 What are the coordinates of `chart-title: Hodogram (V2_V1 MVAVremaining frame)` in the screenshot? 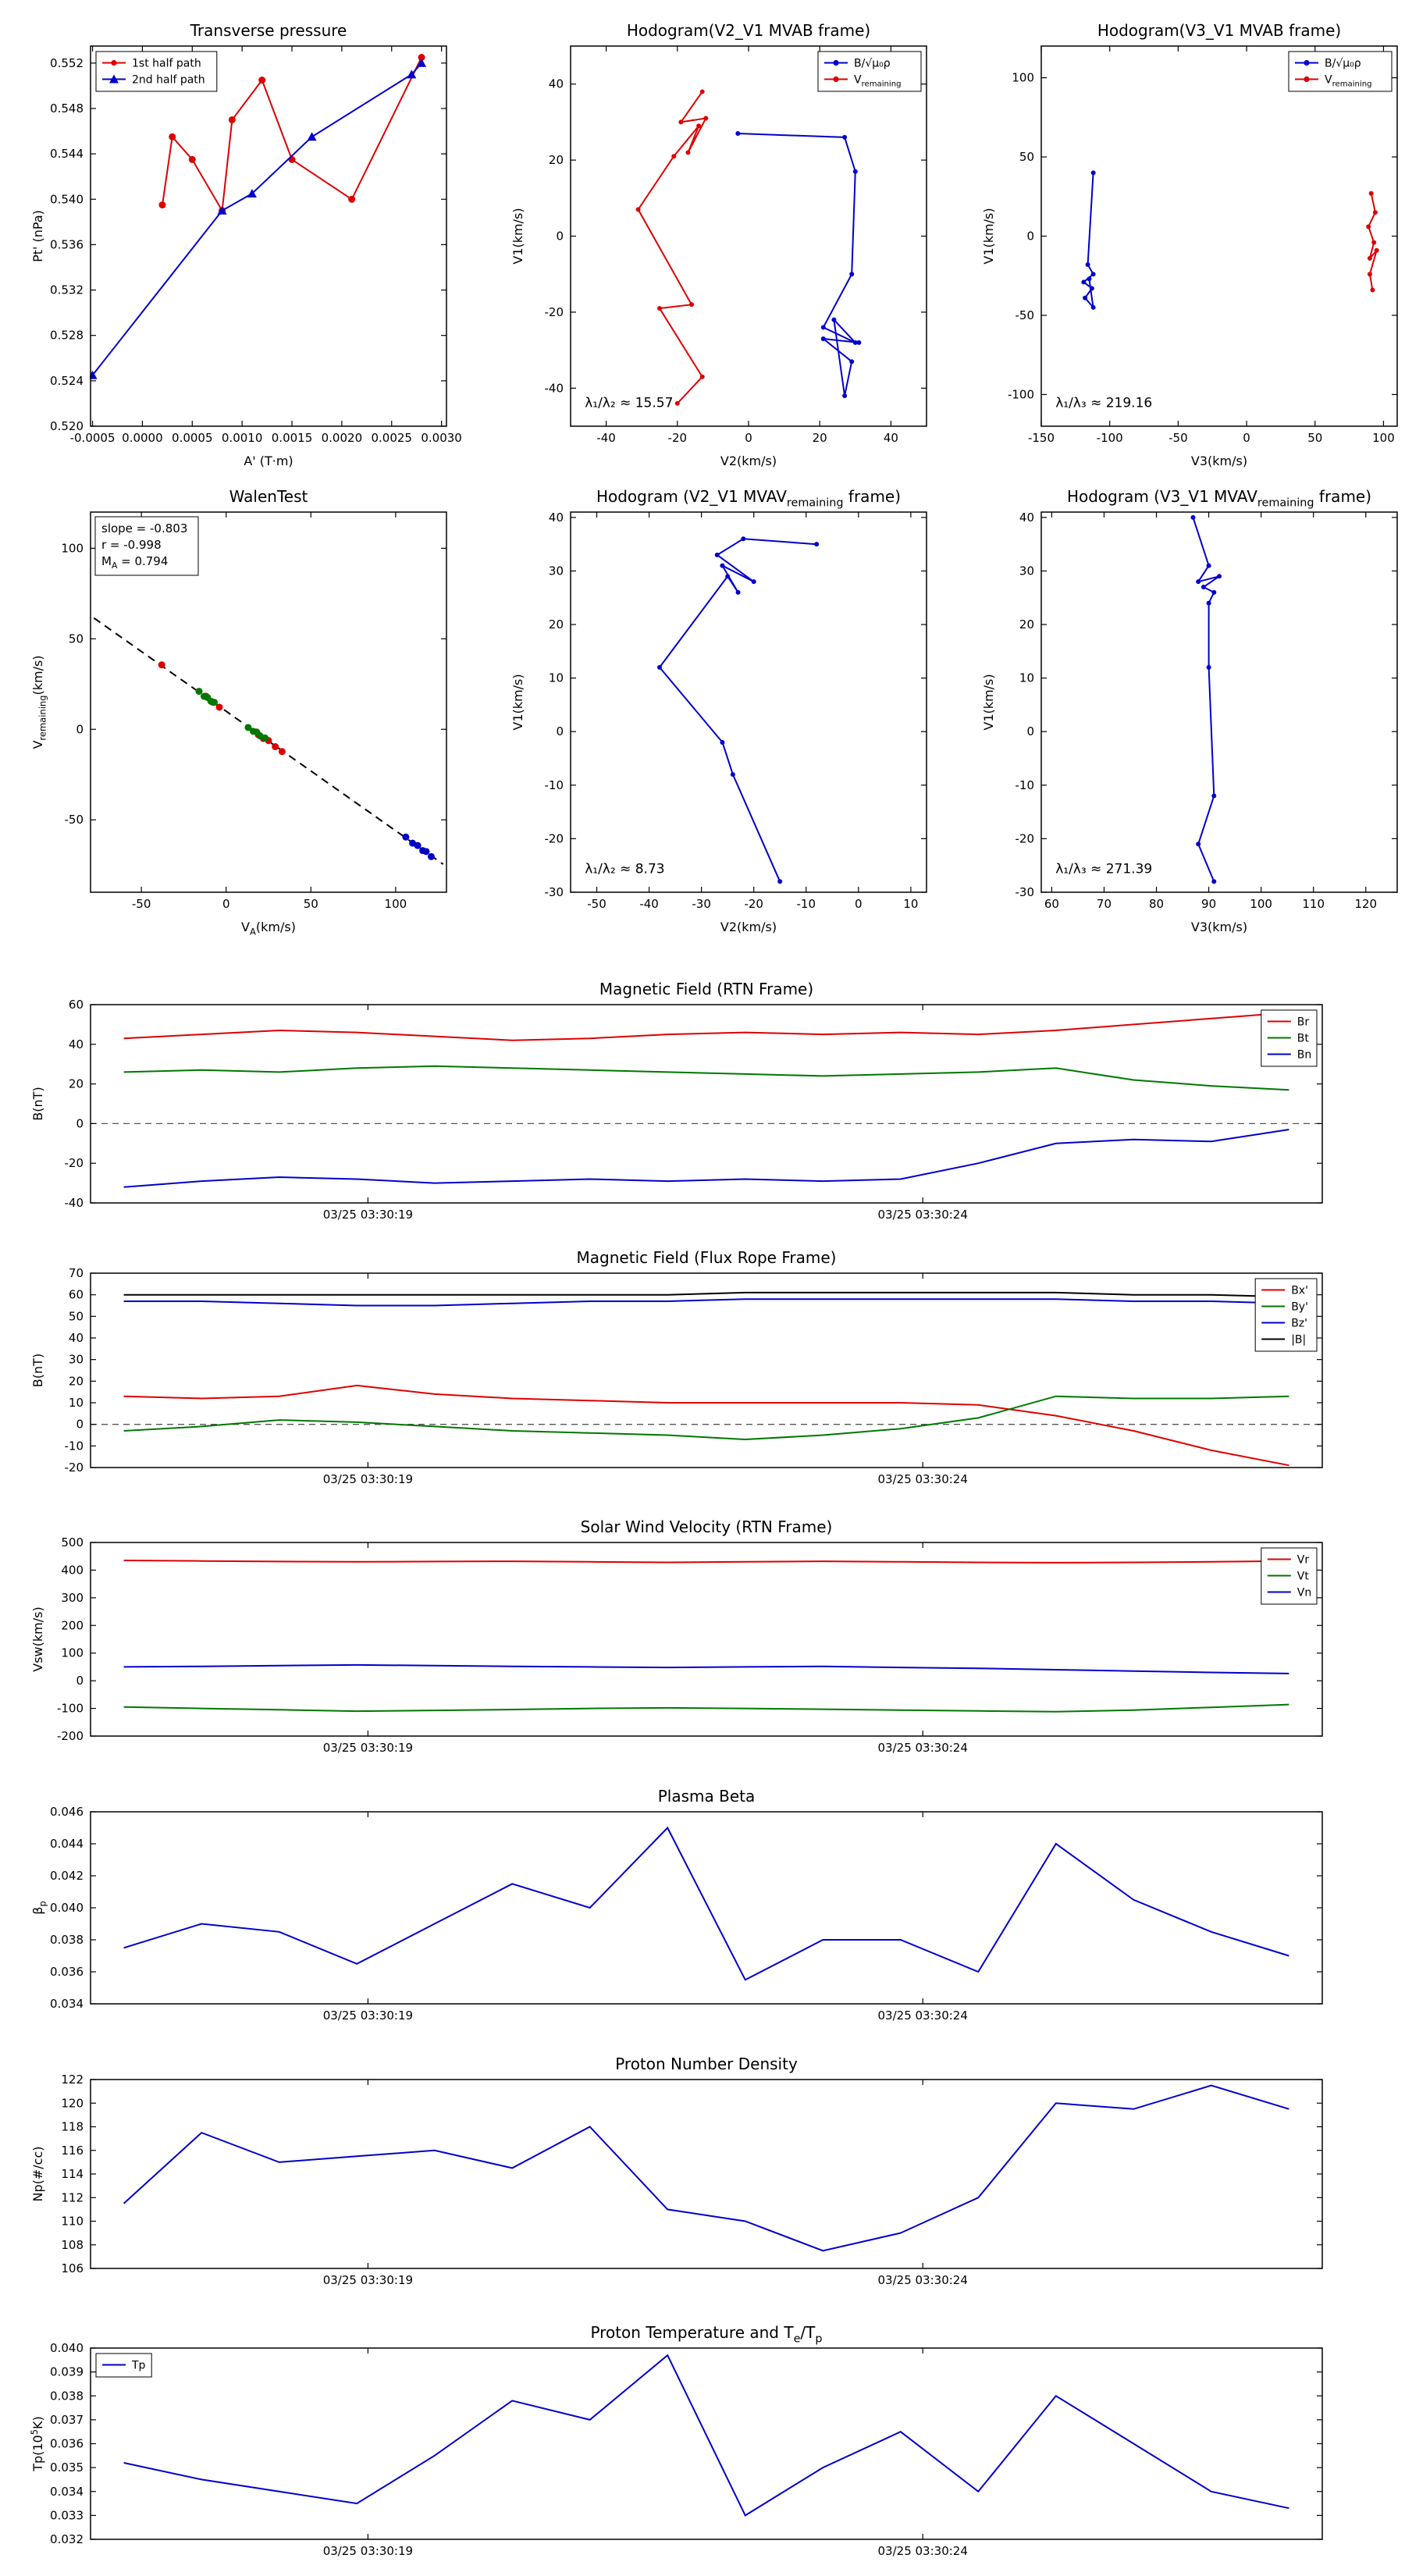 It's located at (749, 498).